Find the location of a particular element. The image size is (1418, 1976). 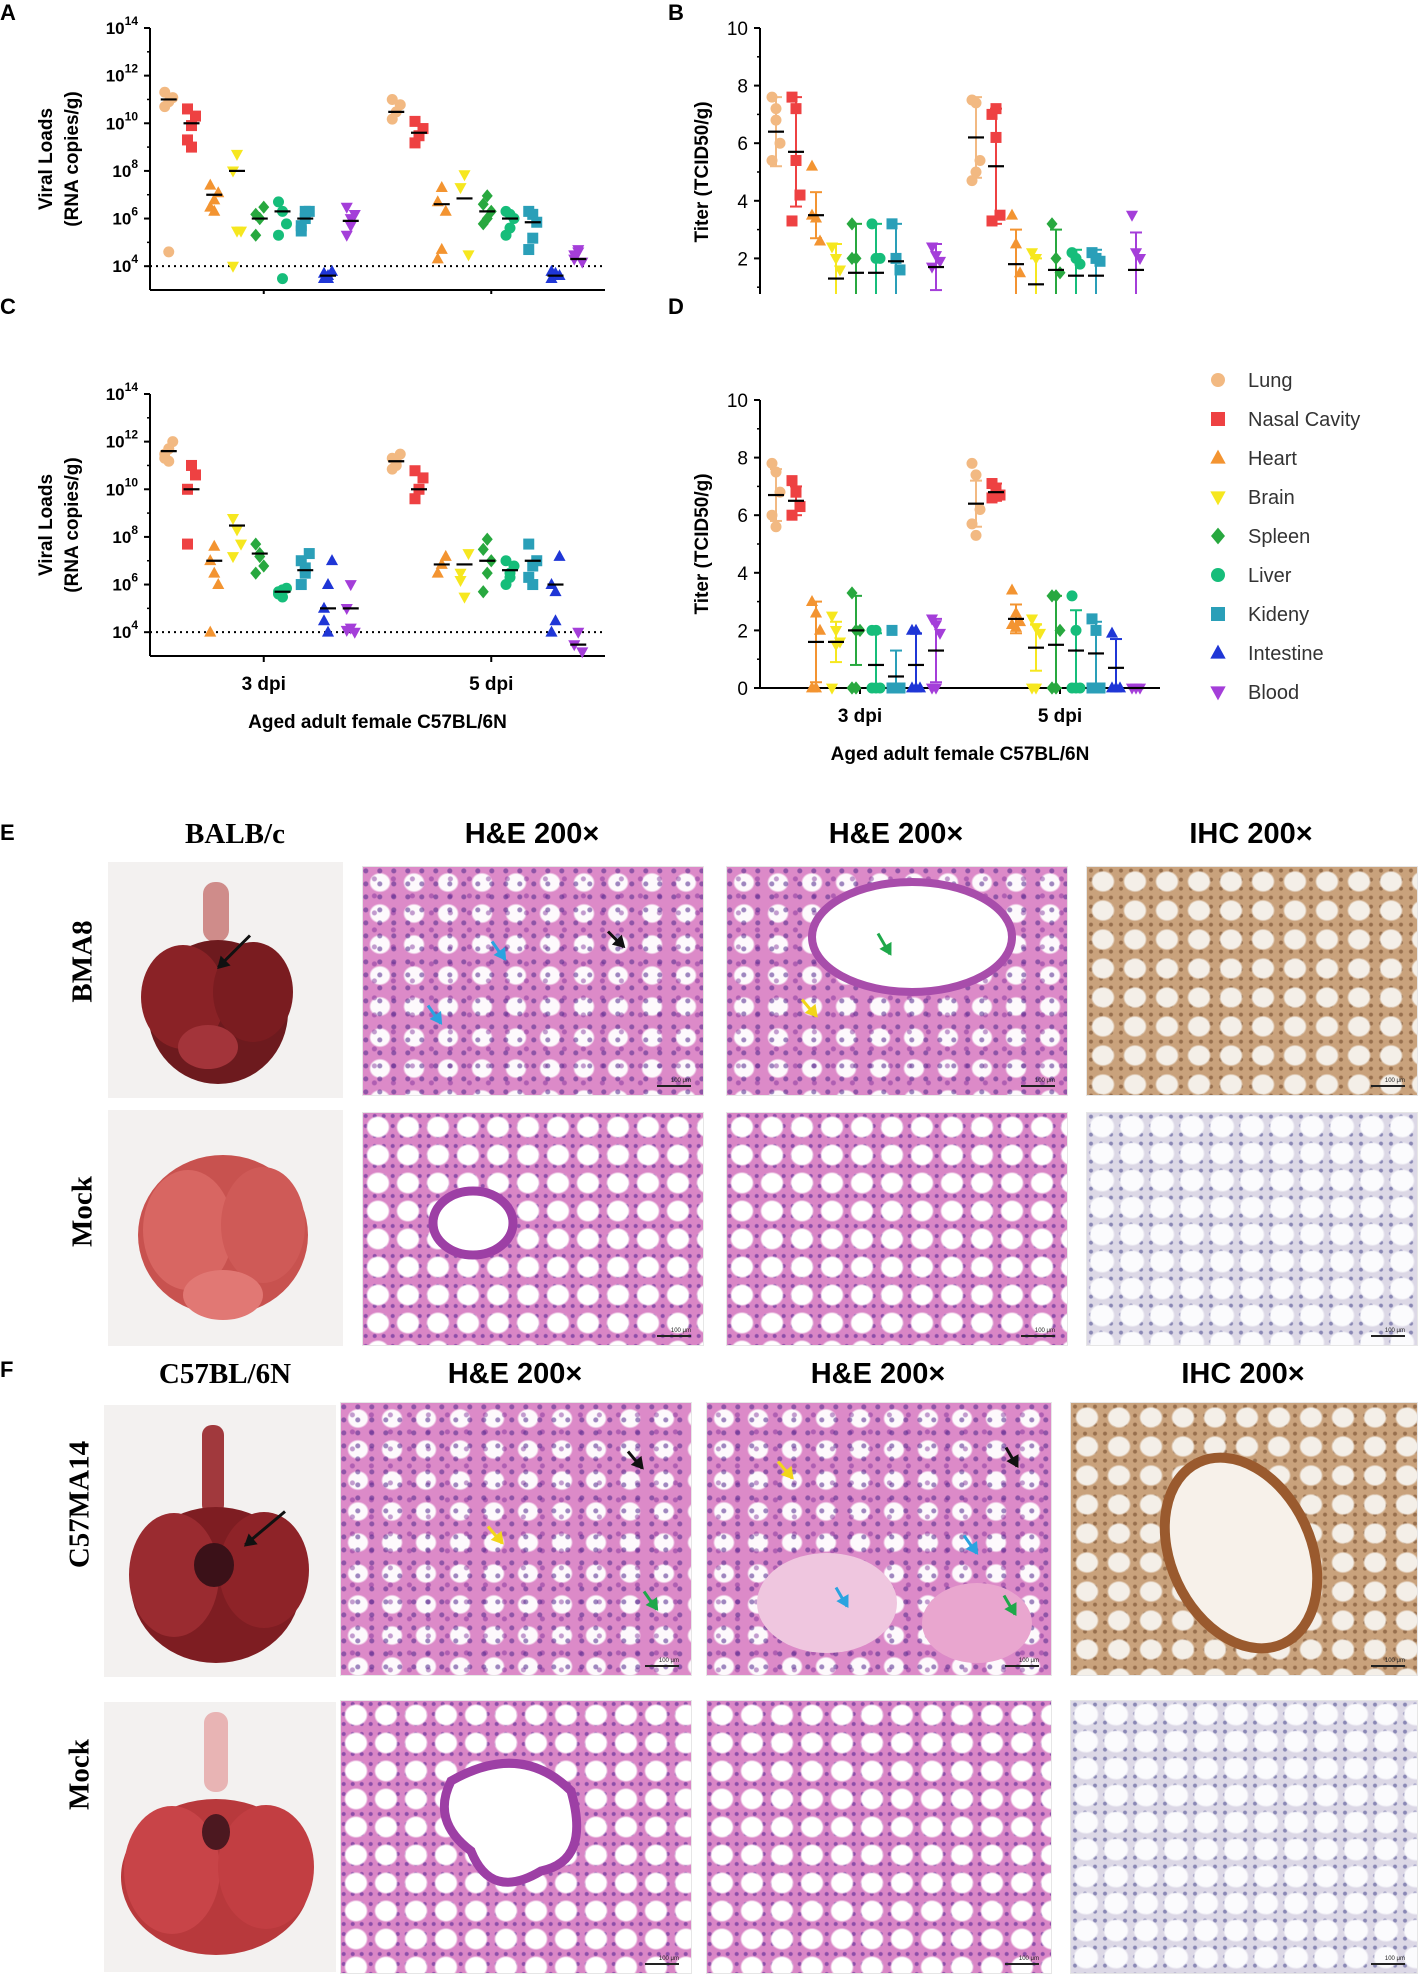

e-col-label-2: H&E 200× is located at coordinates (896, 834).